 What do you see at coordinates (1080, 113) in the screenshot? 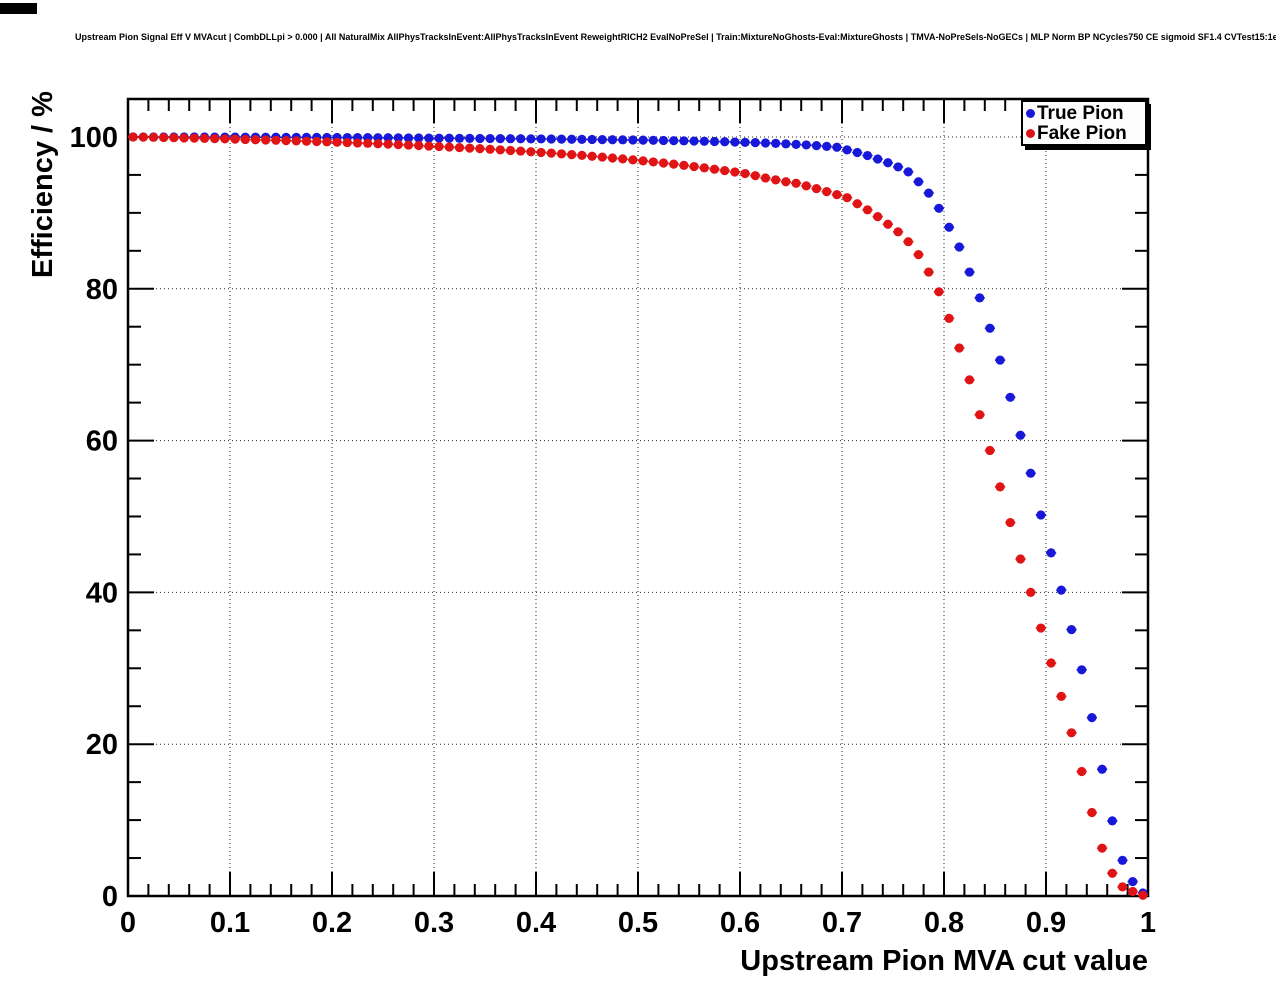
I see `legend-label-true-pion: True Pion` at bounding box center [1080, 113].